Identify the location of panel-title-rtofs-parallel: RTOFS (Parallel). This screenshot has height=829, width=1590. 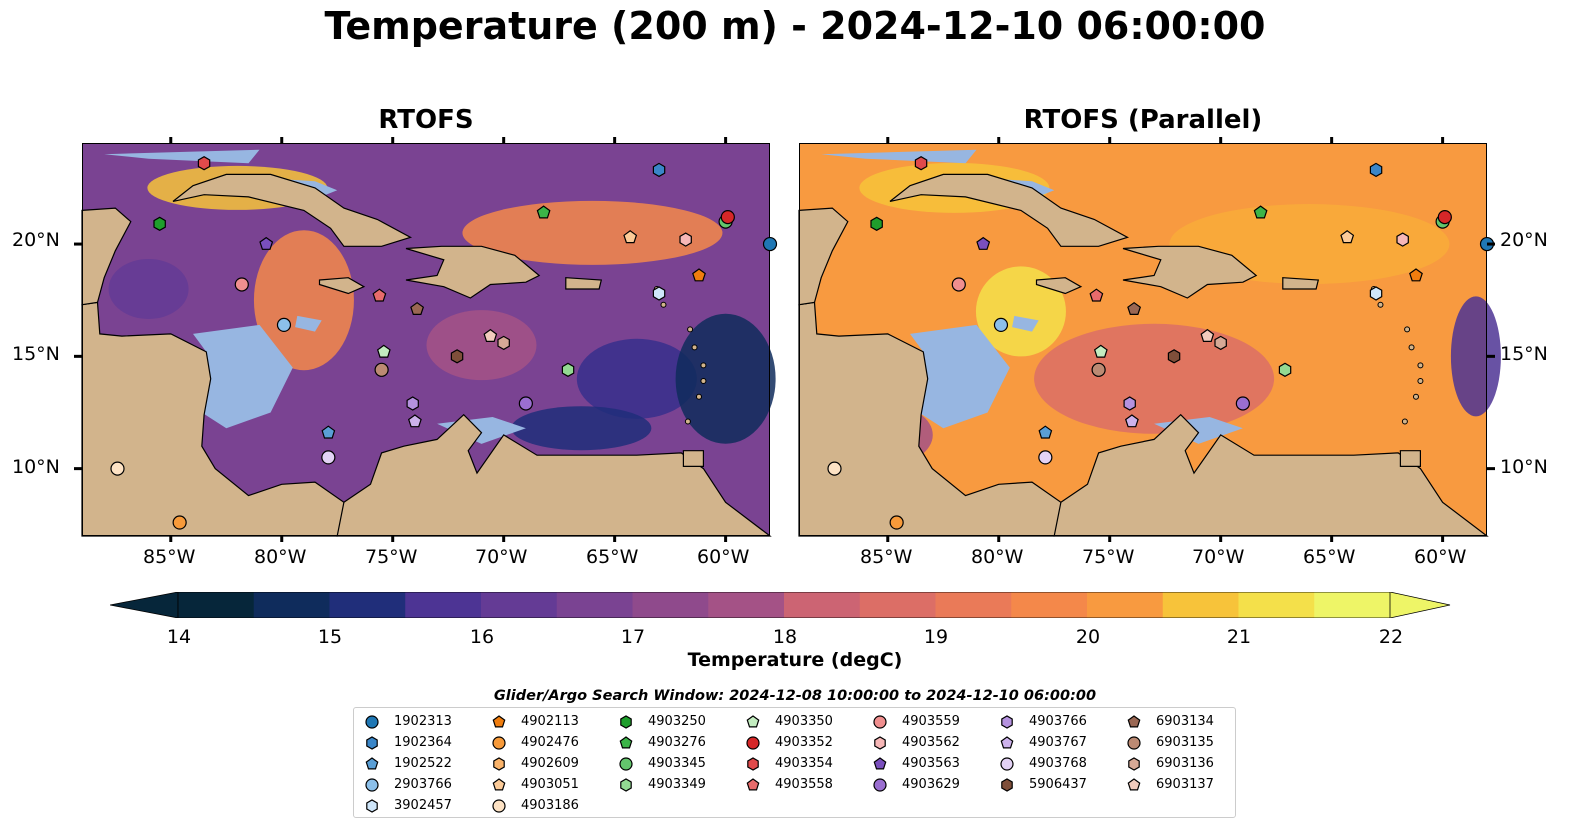
(1143, 120).